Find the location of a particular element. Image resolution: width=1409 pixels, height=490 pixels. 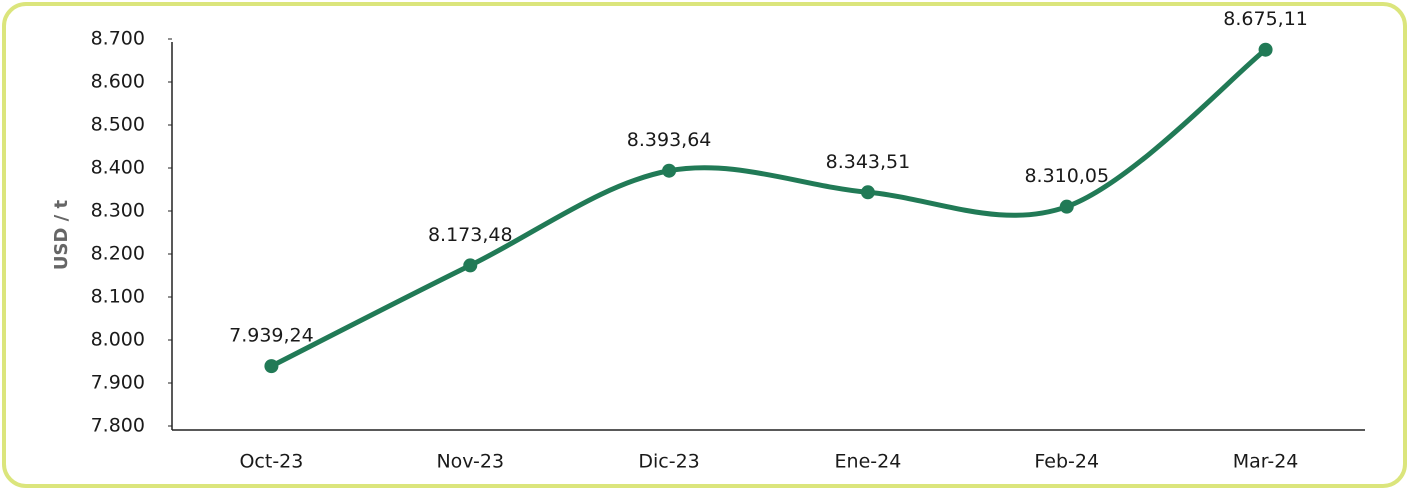

x-tick-label: Oct-23 is located at coordinates (271, 462).